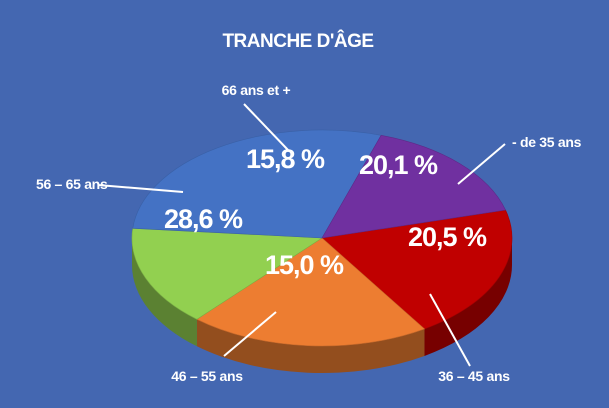  Describe the element at coordinates (447, 237) in the screenshot. I see `percent-label-1: 20,5 %` at that location.